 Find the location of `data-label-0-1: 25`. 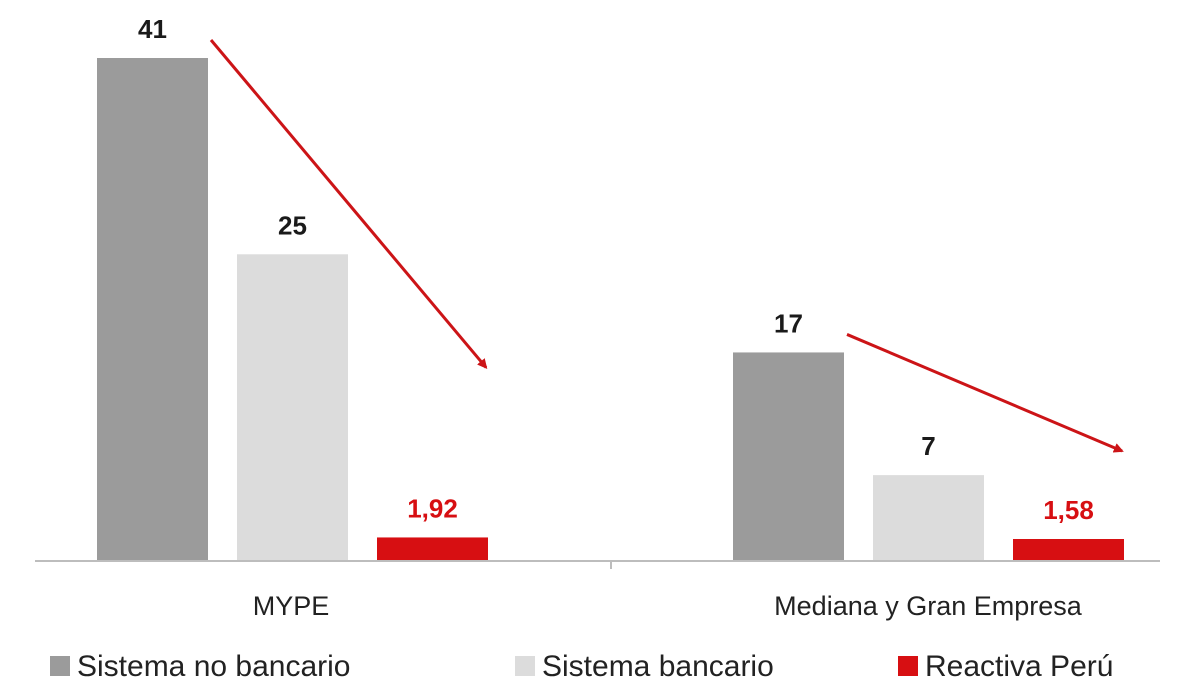

data-label-0-1: 25 is located at coordinates (292, 225).